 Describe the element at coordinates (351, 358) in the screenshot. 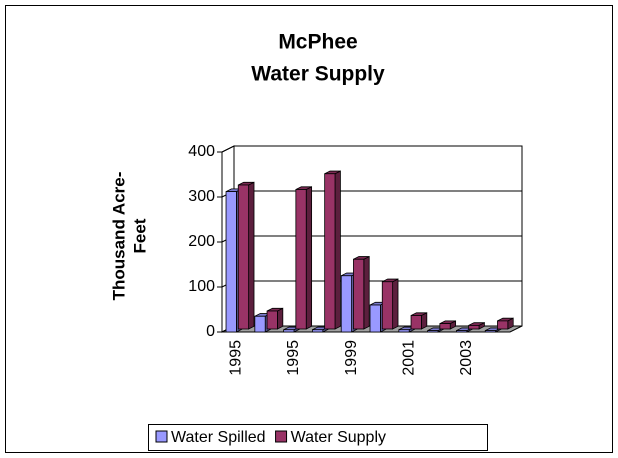

I see `x-tick-label: 1999` at that location.